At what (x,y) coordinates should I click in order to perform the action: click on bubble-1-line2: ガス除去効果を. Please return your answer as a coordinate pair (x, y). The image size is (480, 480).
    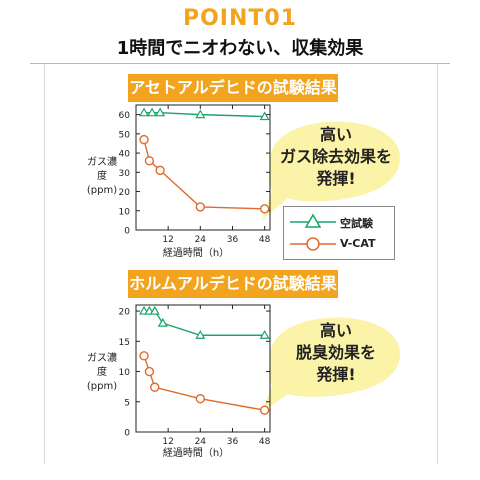
    Looking at the image, I should click on (335, 156).